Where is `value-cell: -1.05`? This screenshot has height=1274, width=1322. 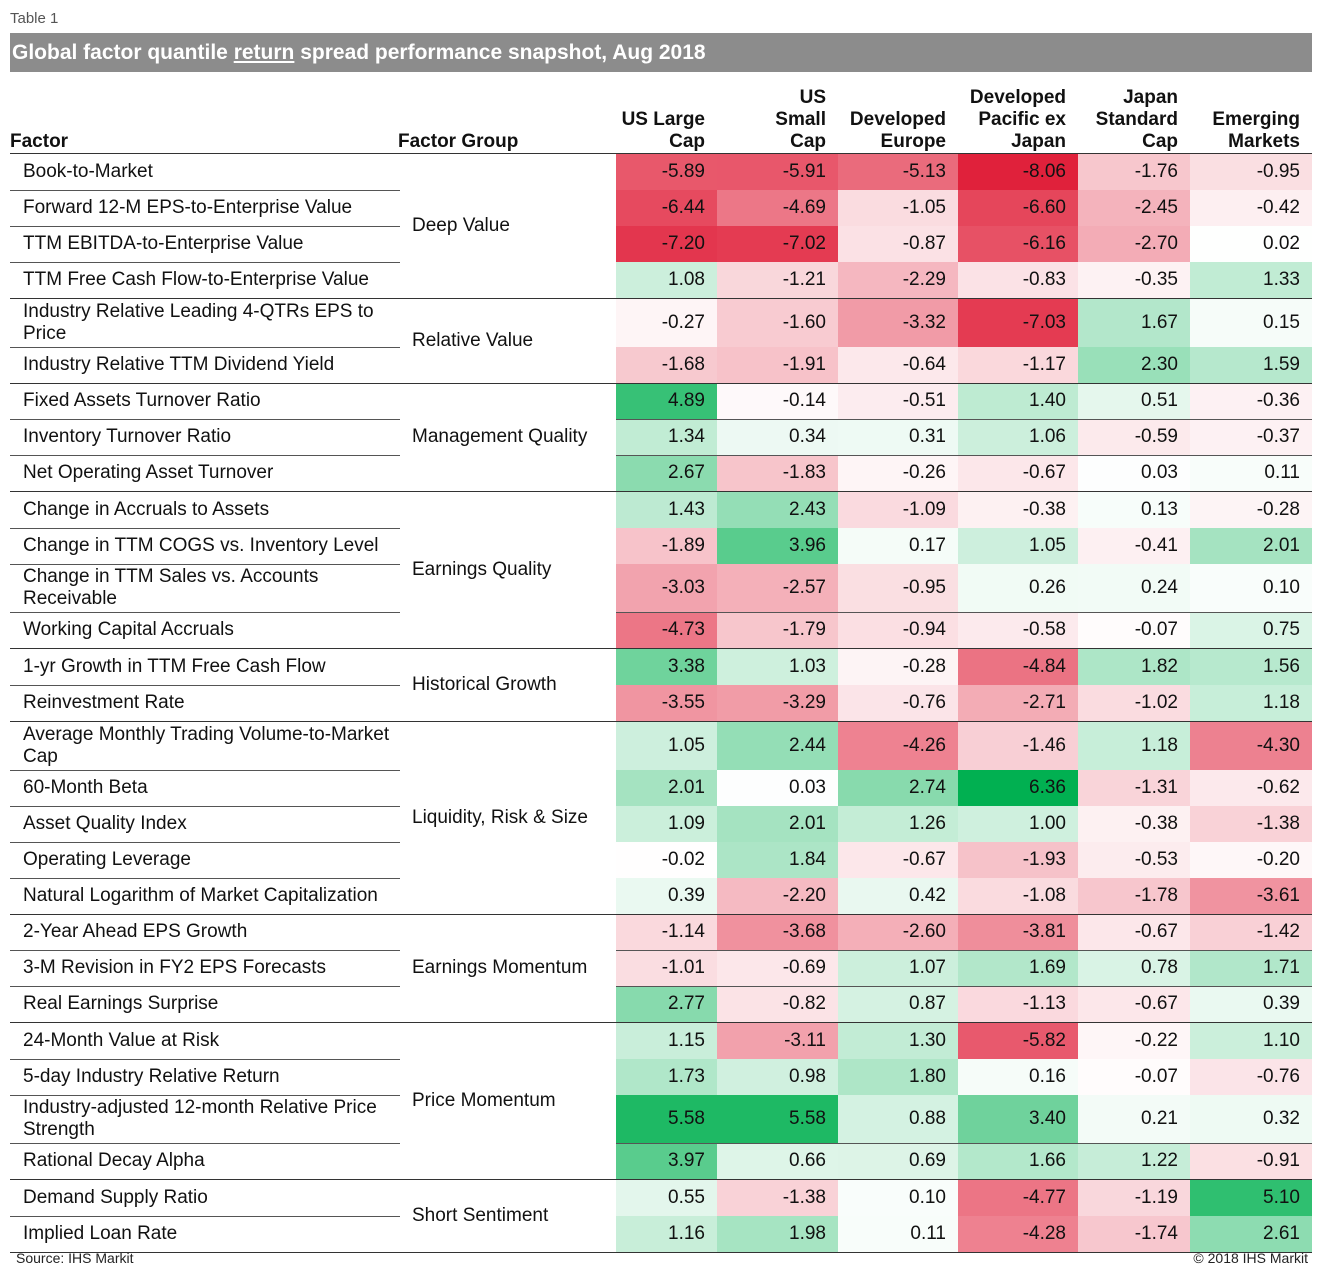
value-cell: -1.05 is located at coordinates (898, 208).